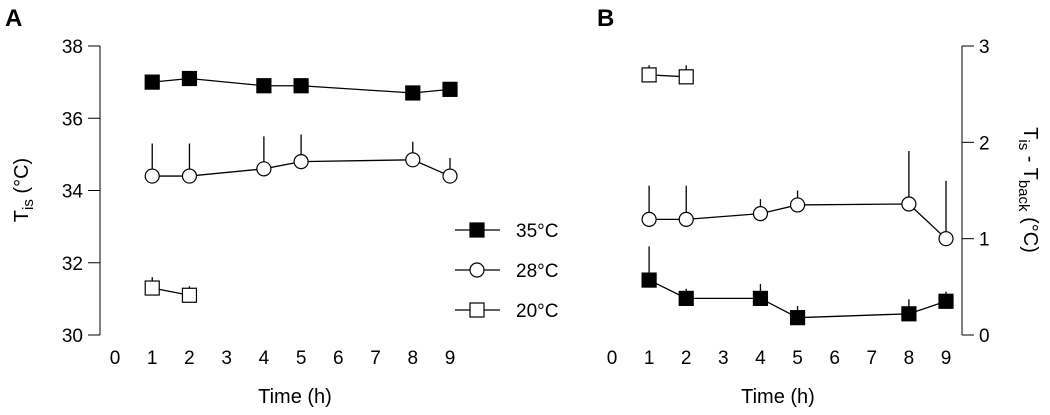  I want to click on panel-a-y-tick-label-0: 30, so click(72, 336).